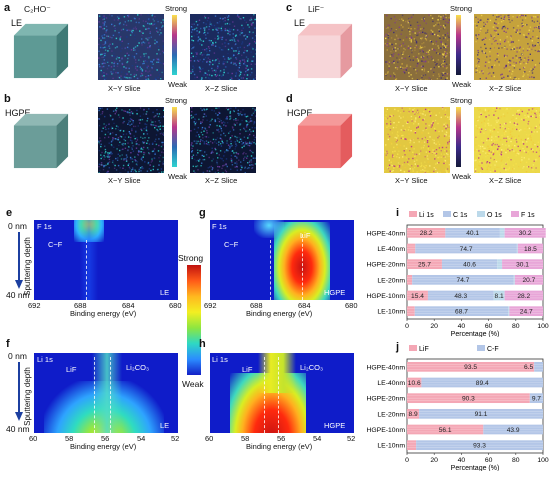 The height and width of the screenshot is (482, 554). Describe the element at coordinates (41, 51) in the screenshot. I see `cube-a` at that location.